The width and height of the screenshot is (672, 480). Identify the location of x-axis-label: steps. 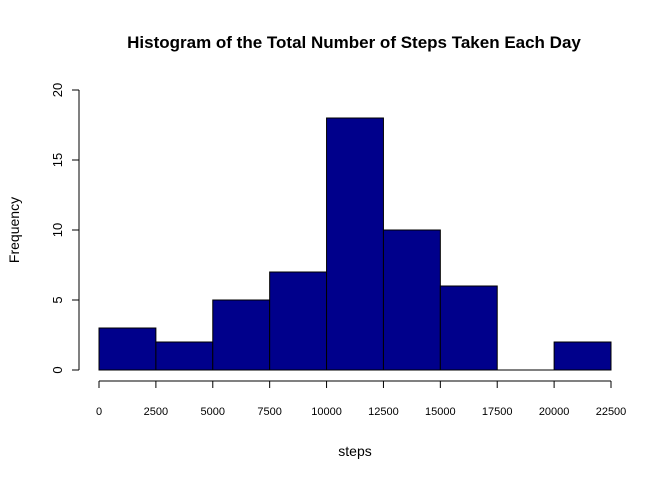
(354, 451).